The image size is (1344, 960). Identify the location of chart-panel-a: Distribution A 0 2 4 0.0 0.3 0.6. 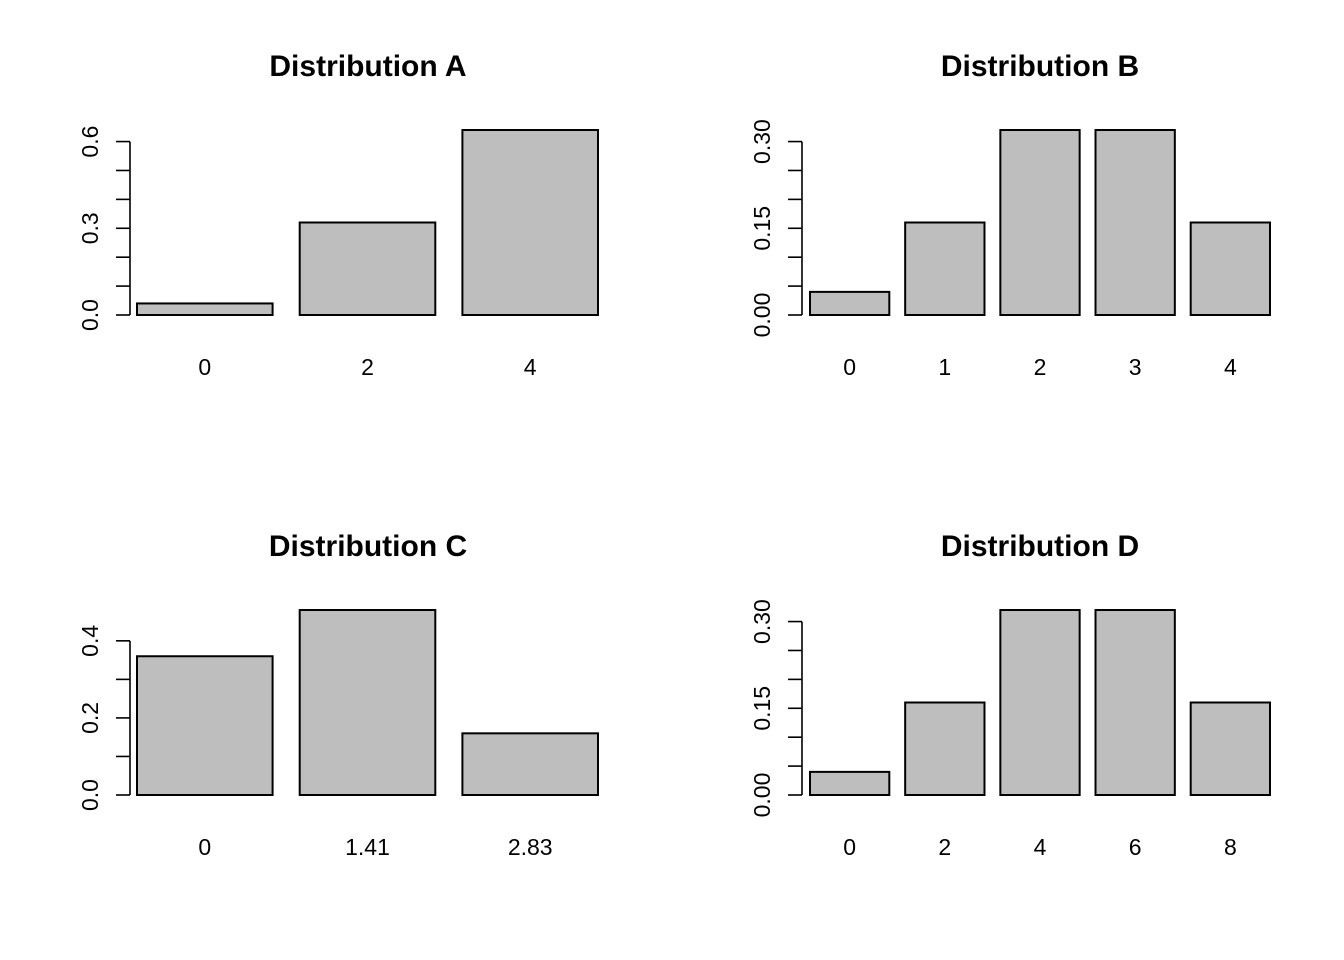
(338, 215).